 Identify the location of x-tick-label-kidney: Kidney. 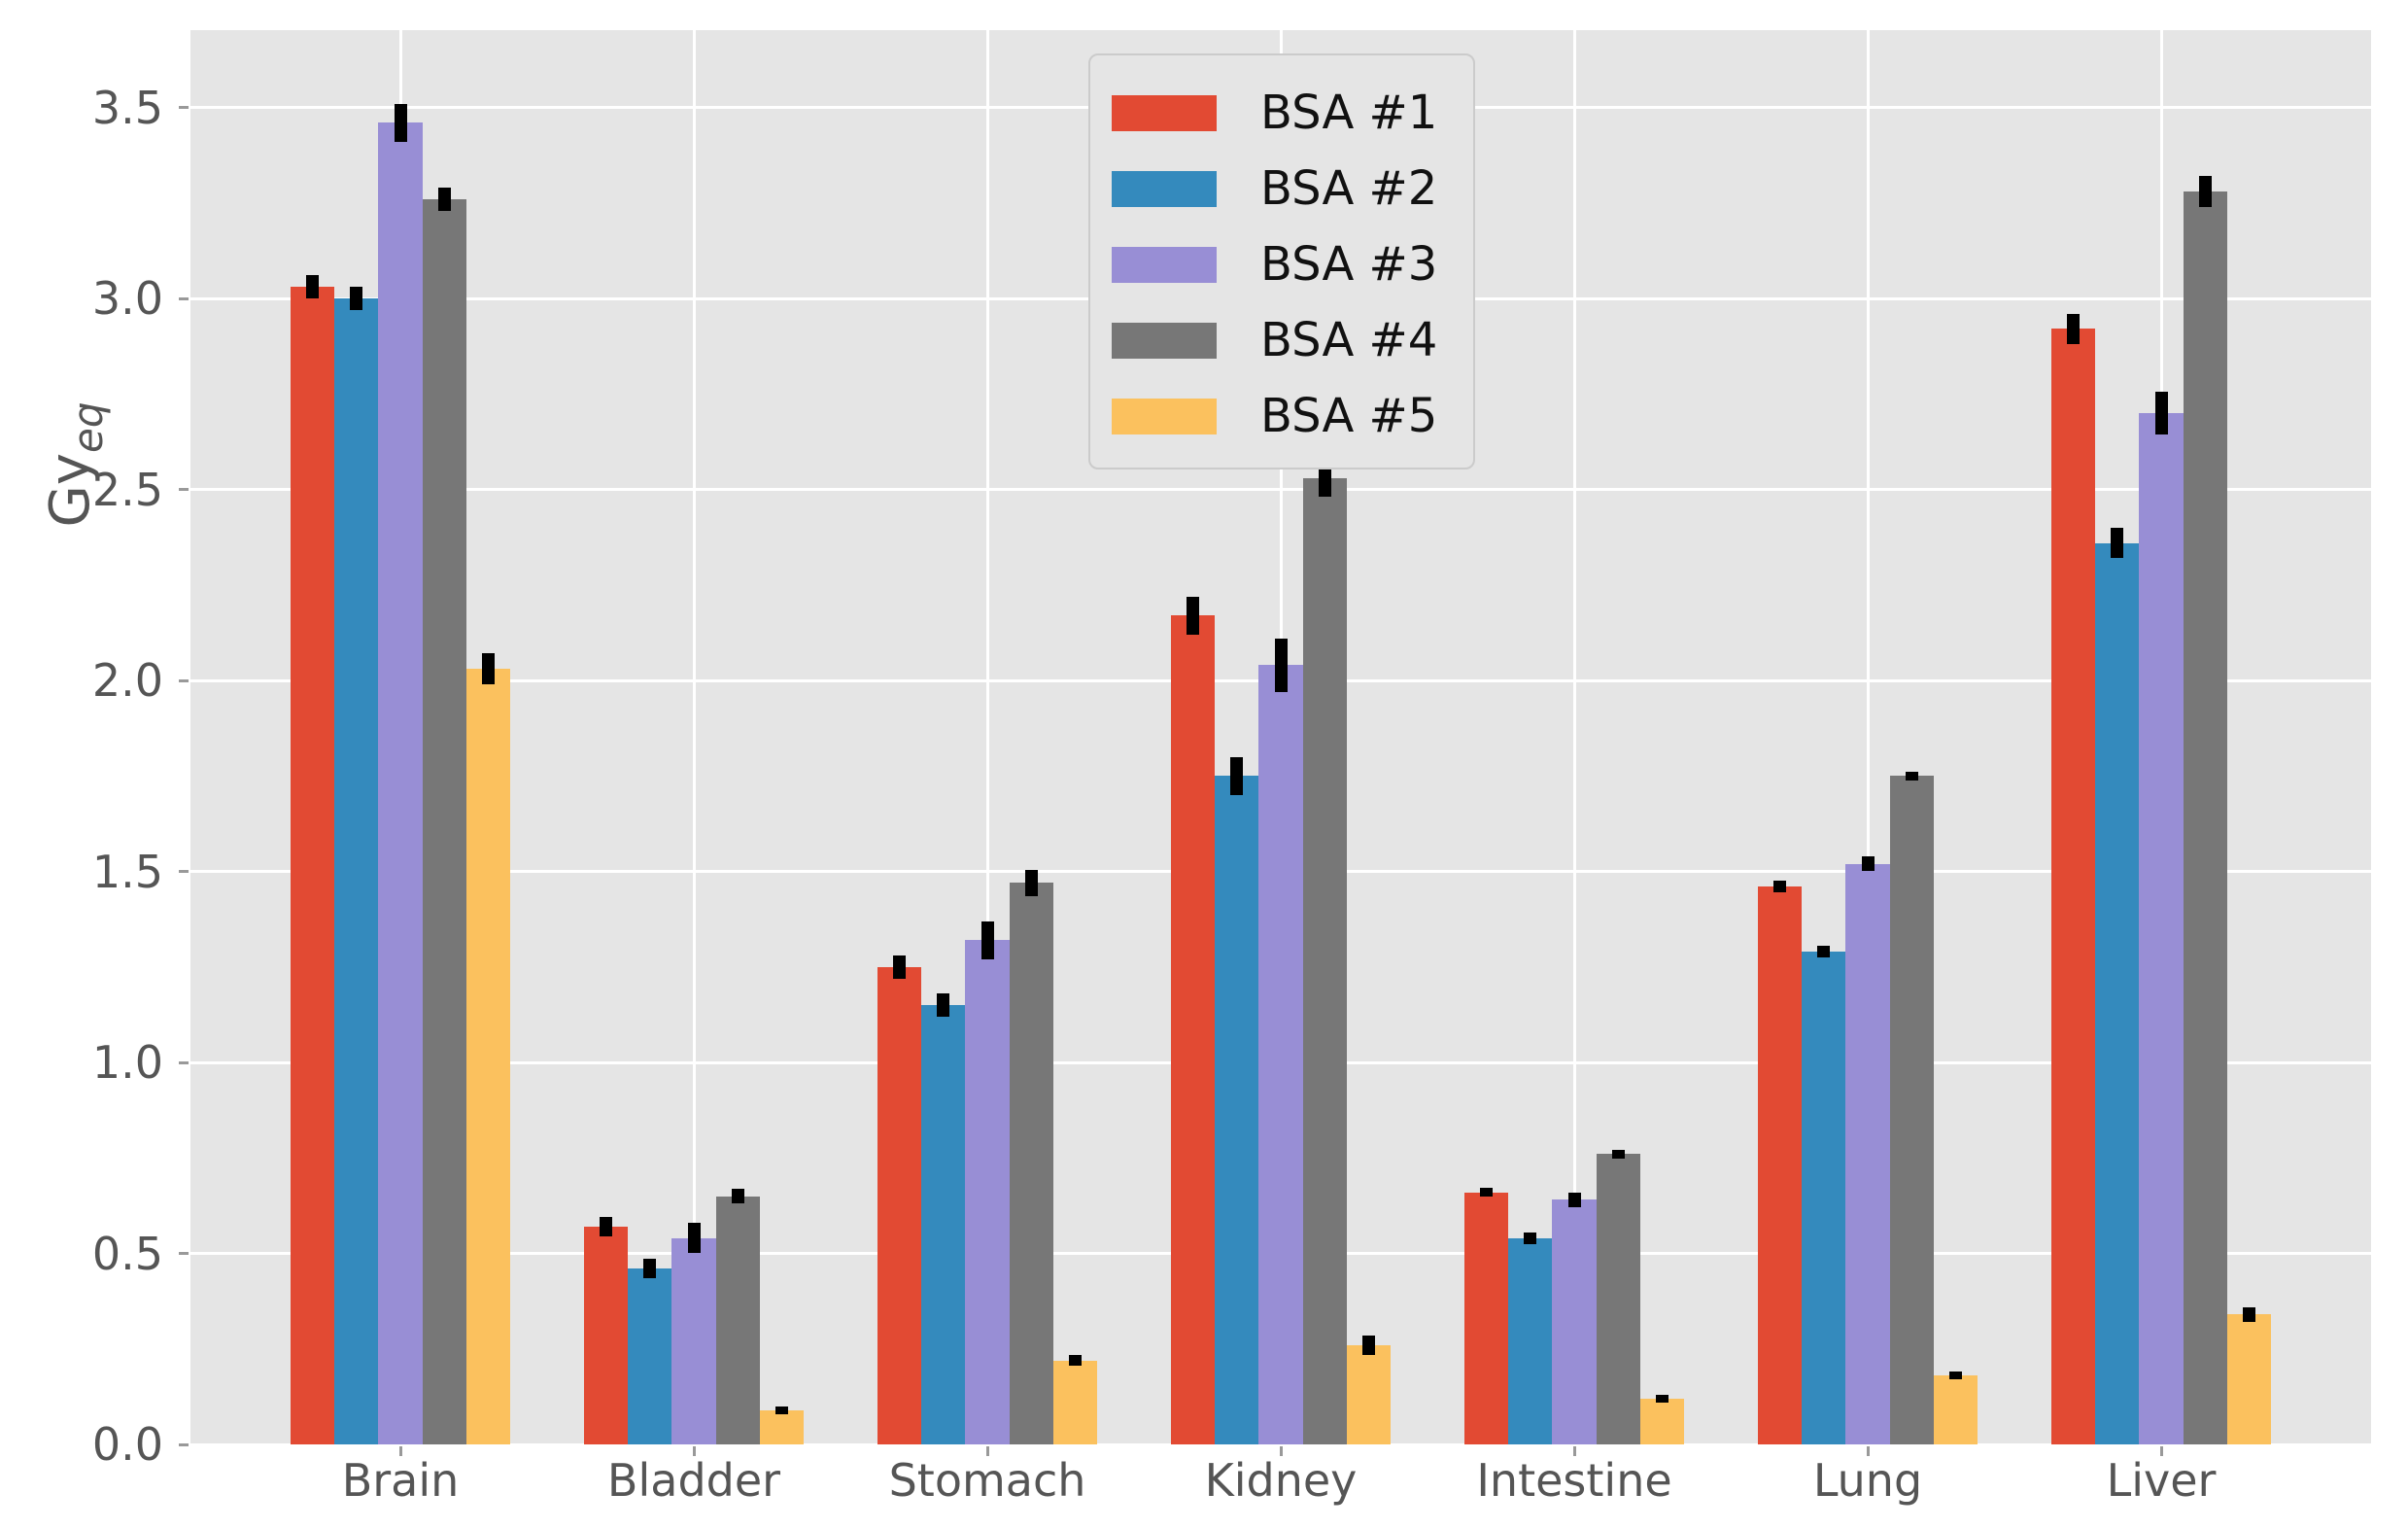
(1281, 1481).